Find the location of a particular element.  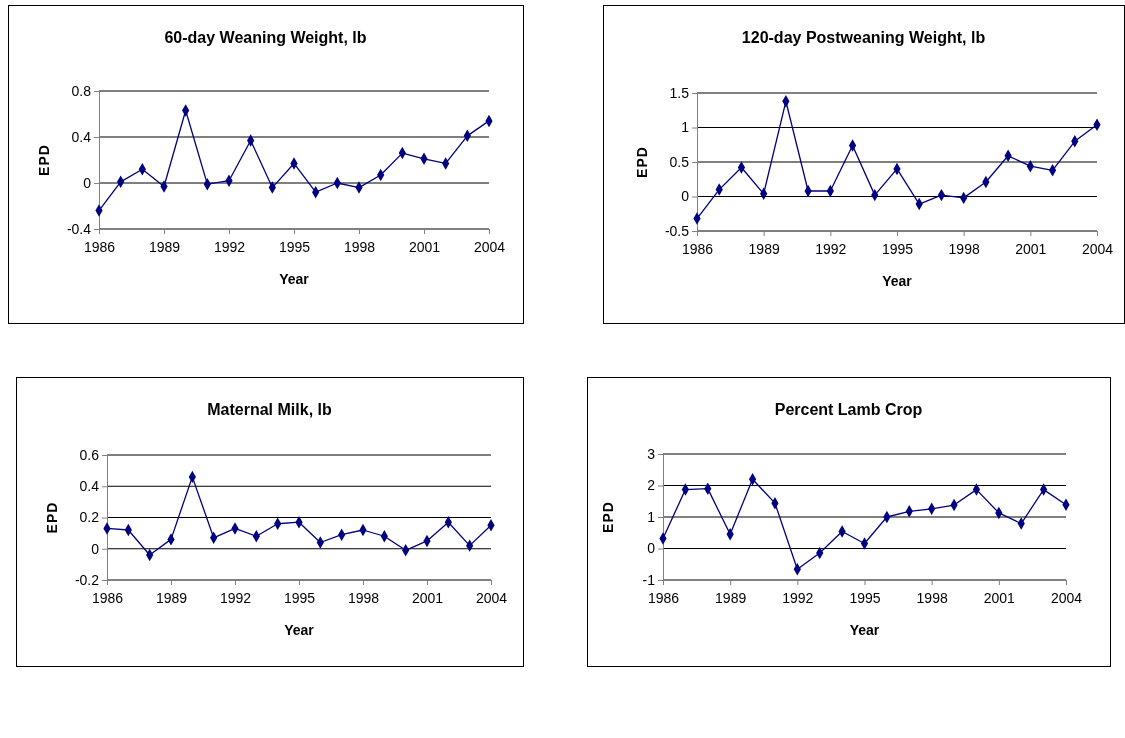

chart-title: Maternal Milk, lb is located at coordinates (269, 409).